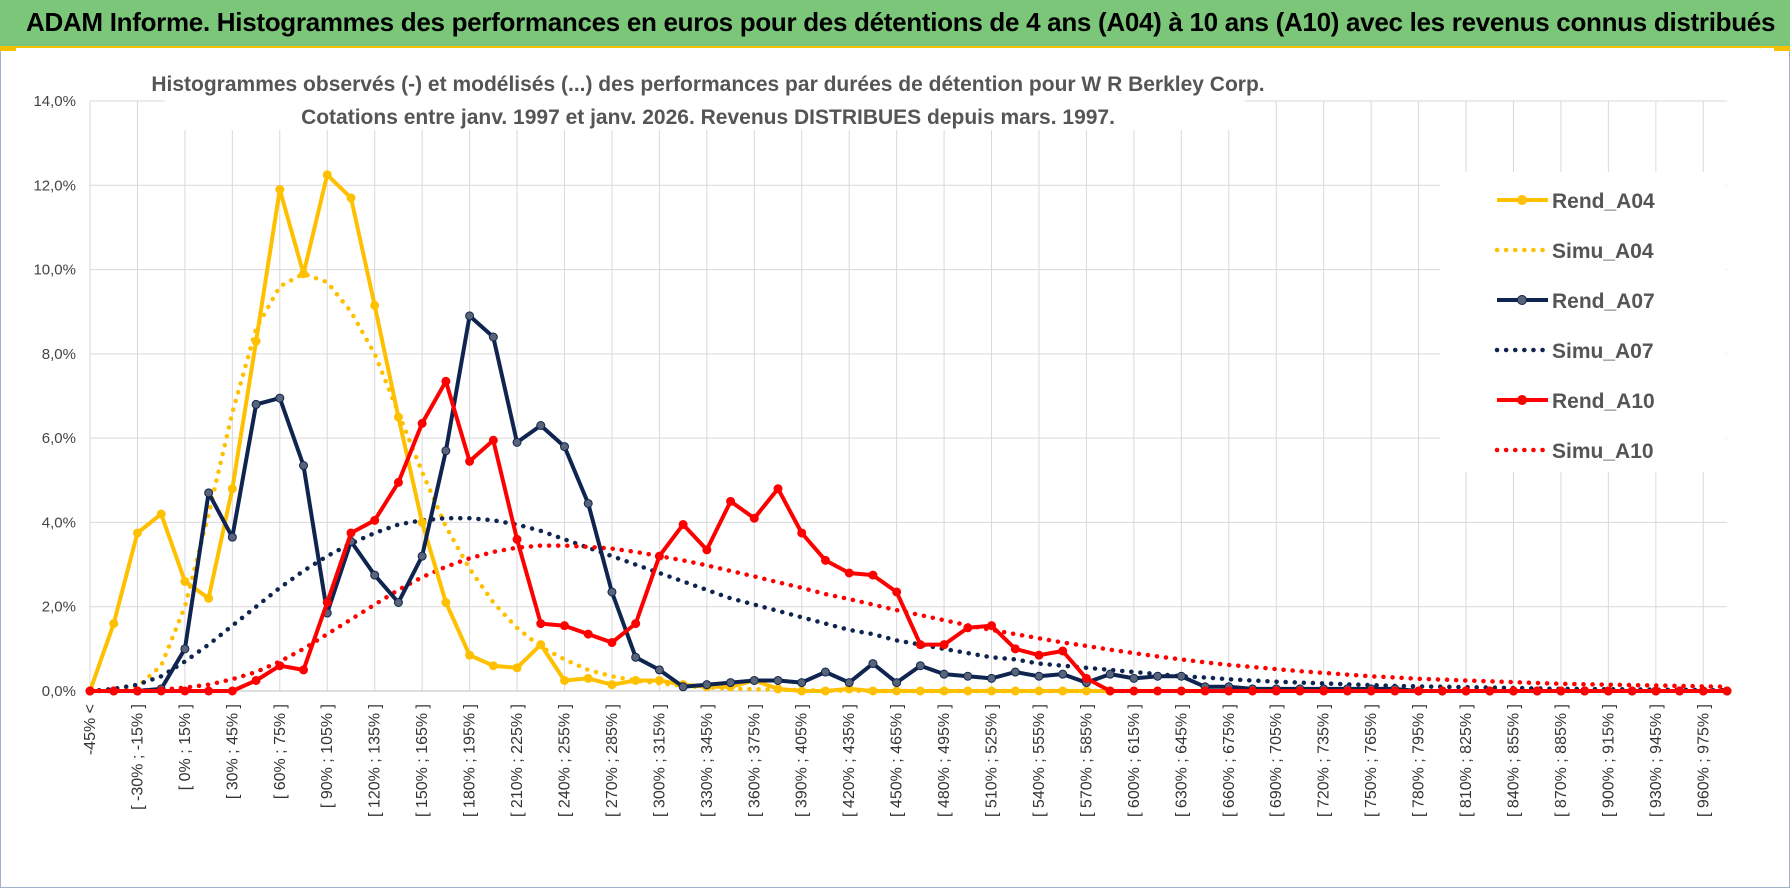 The image size is (1790, 888). What do you see at coordinates (59, 522) in the screenshot?
I see `y-tick-label: 4,0%` at bounding box center [59, 522].